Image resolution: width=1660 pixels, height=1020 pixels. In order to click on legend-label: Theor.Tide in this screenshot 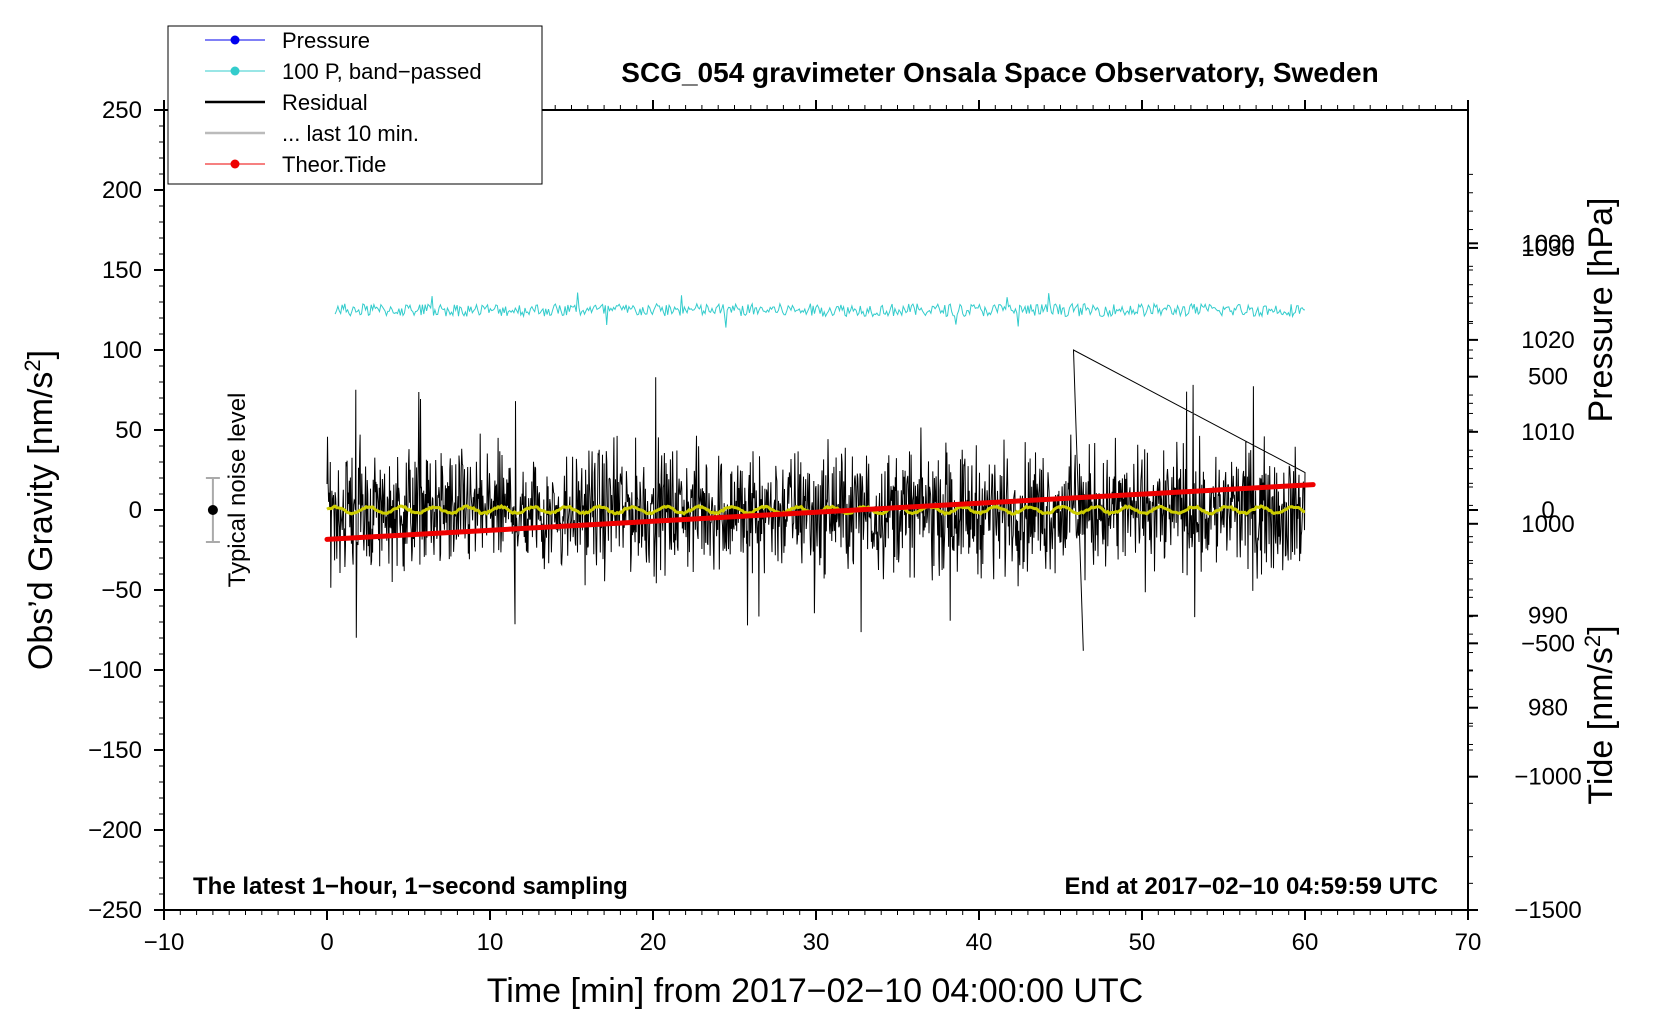, I will do `click(334, 164)`.